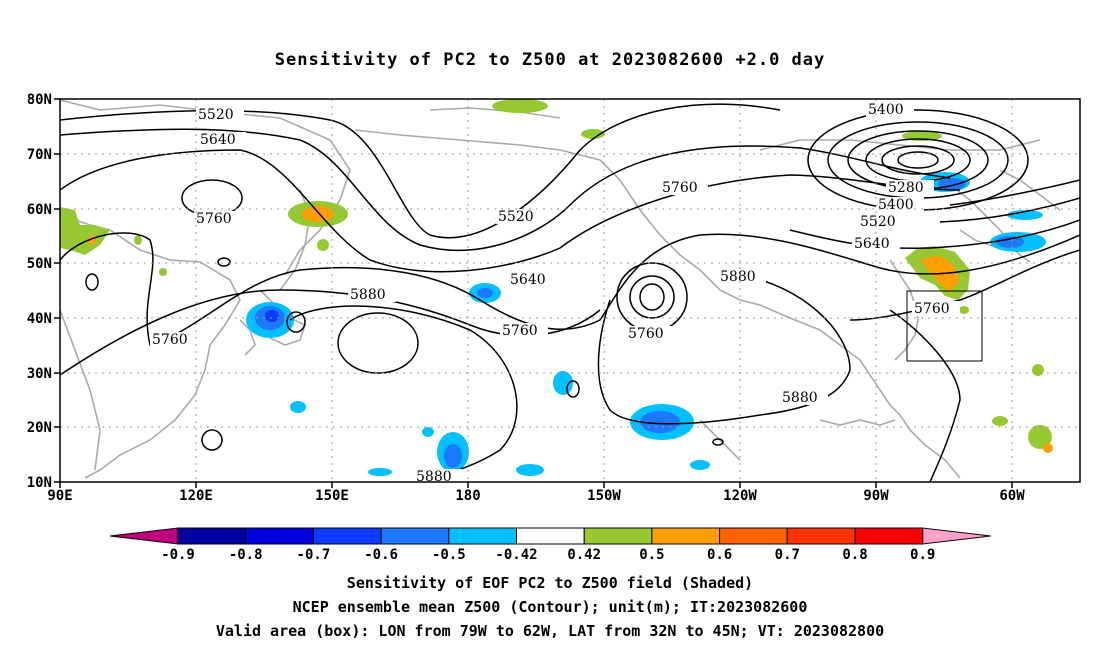  I want to click on colorbar-boxes, so click(550, 536).